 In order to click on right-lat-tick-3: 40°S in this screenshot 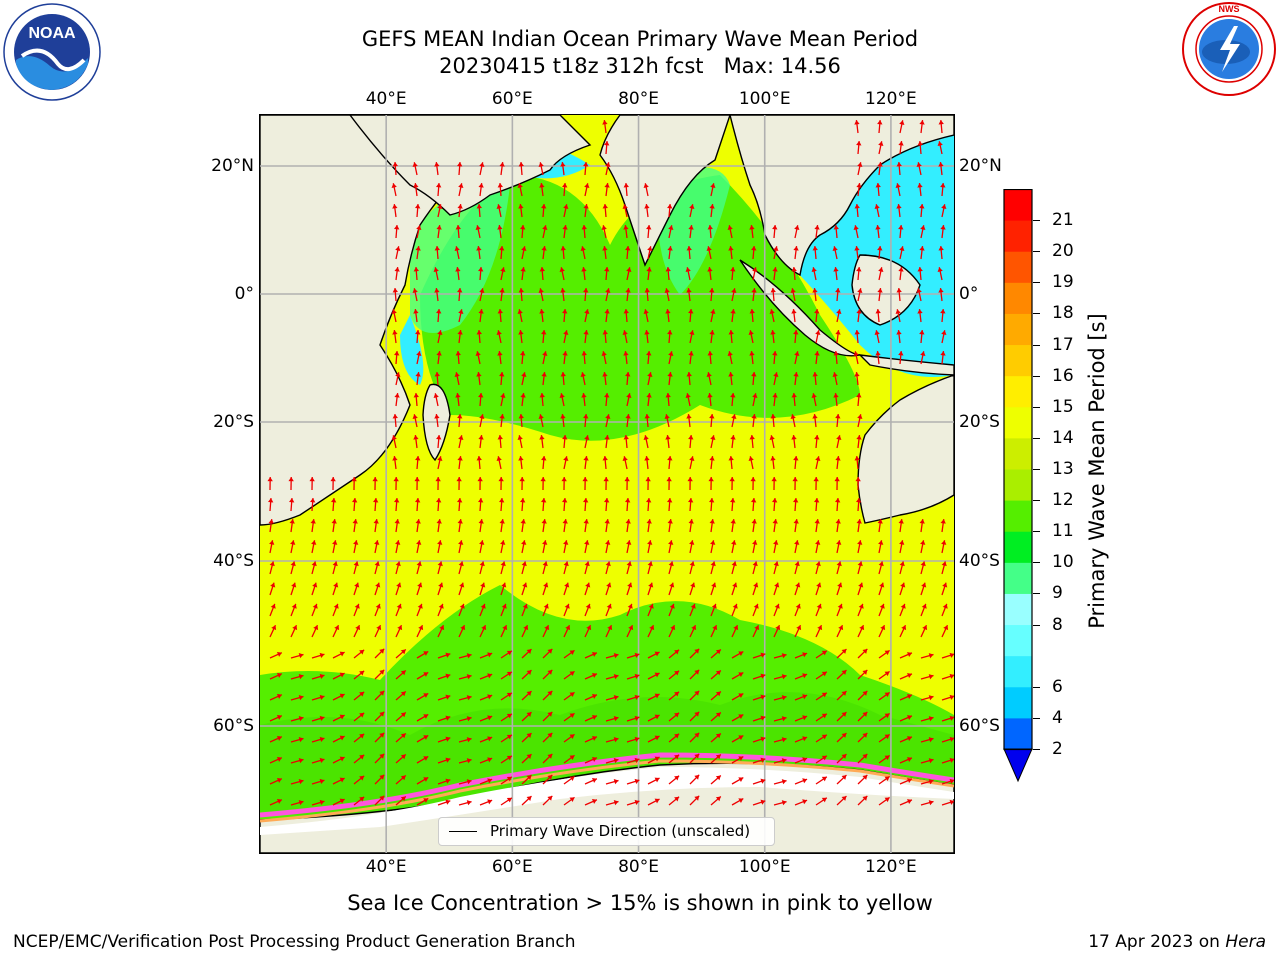, I will do `click(979, 561)`.